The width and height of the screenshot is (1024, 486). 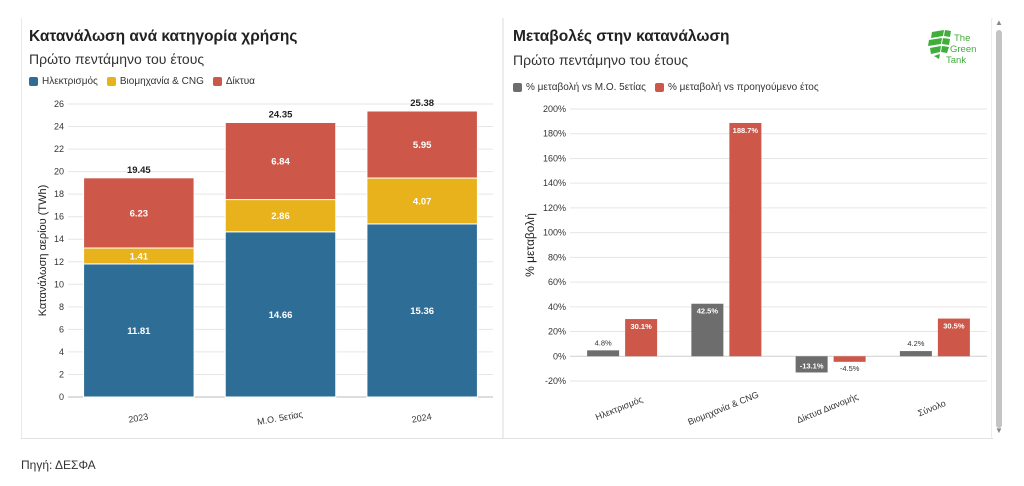 What do you see at coordinates (554, 158) in the screenshot?
I see `y-tick-label: 160%` at bounding box center [554, 158].